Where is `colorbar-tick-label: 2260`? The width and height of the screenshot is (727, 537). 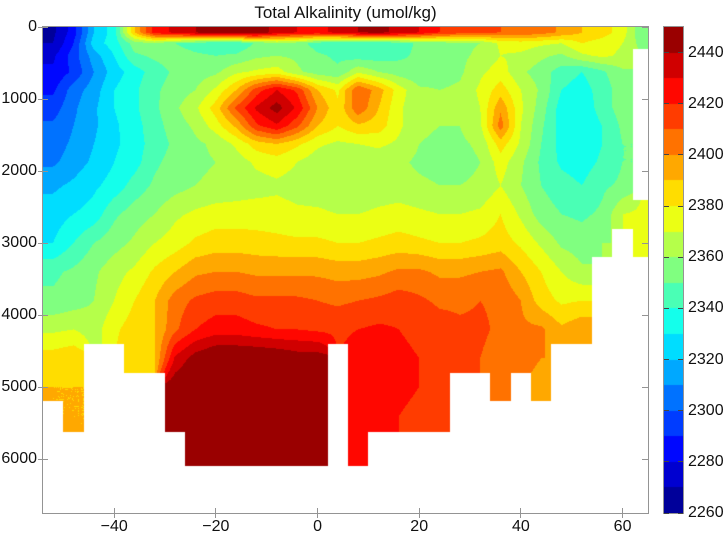 colorbar-tick-label: 2260 is located at coordinates (706, 512).